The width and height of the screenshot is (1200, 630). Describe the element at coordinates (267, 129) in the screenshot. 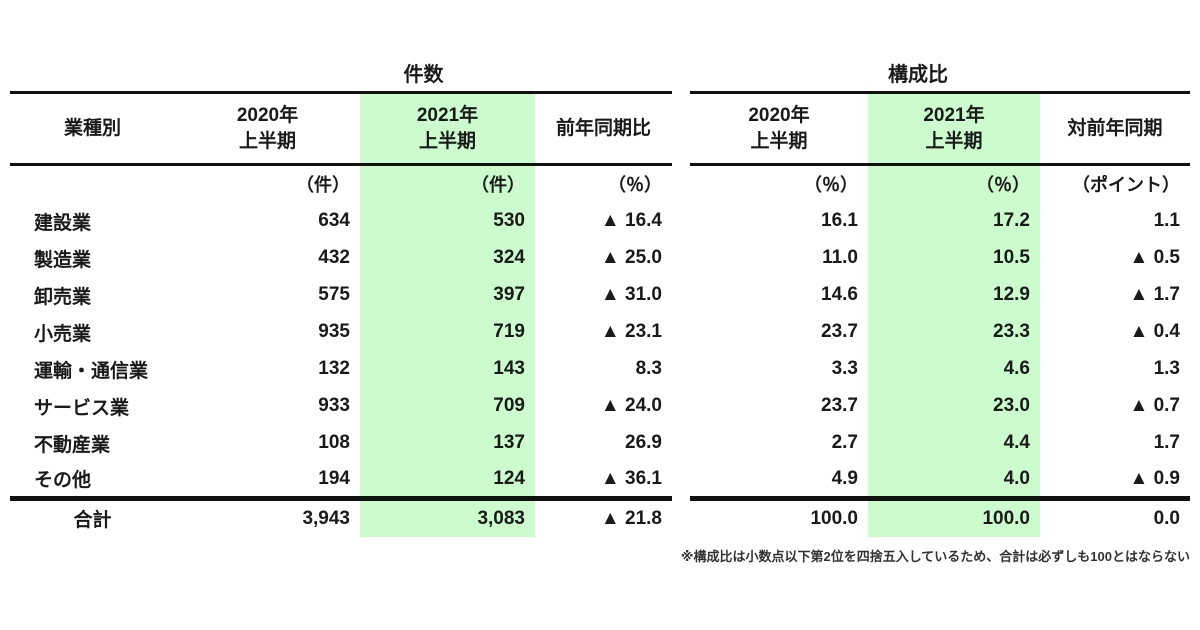

I see `col-header-cases-2020: 2020年 上半期` at that location.